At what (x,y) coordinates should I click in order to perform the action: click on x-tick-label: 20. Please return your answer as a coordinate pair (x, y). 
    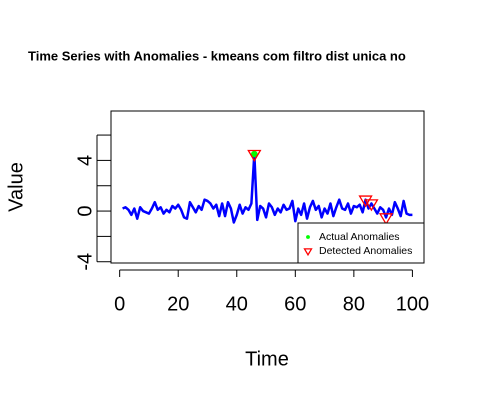
    Looking at the image, I should click on (178, 304).